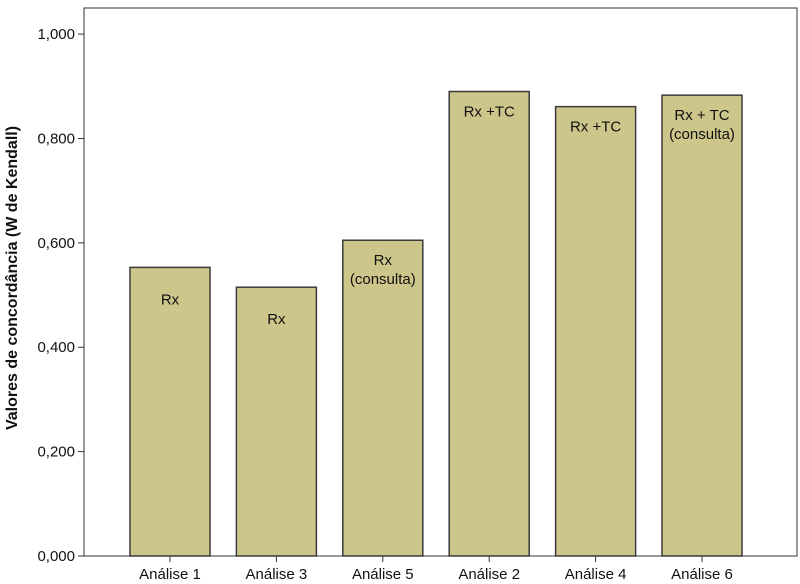 Image resolution: width=800 pixels, height=584 pixels. What do you see at coordinates (56, 243) in the screenshot?
I see `y-tick-label: 0,600` at bounding box center [56, 243].